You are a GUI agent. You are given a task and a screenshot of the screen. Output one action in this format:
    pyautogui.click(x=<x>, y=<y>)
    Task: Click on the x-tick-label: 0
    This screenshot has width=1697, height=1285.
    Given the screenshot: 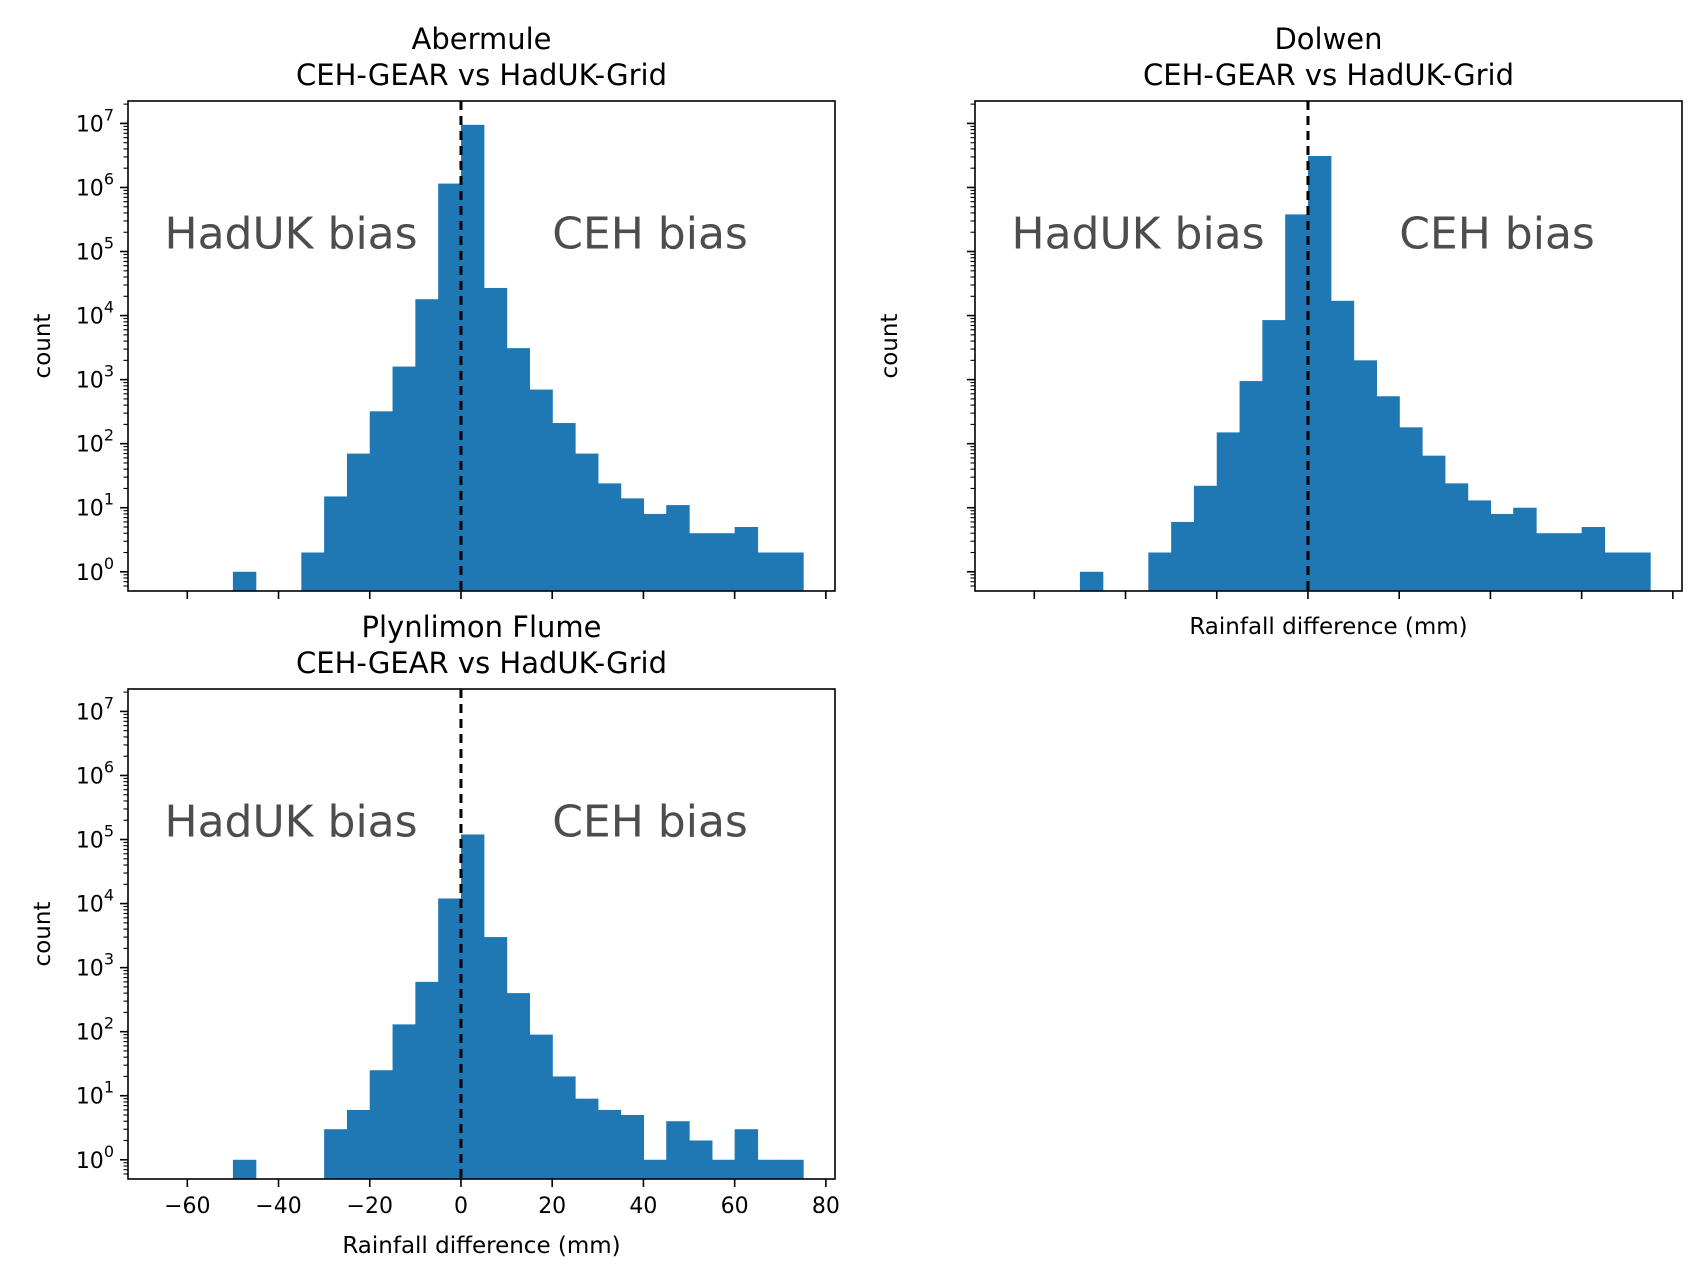 What is the action you would take?
    pyautogui.click(x=461, y=1206)
    